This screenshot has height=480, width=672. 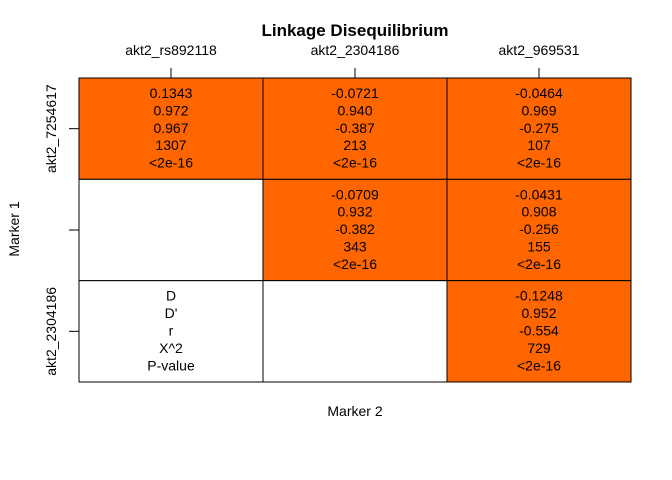 What do you see at coordinates (355, 247) in the screenshot?
I see `ld-cell-value: 343` at bounding box center [355, 247].